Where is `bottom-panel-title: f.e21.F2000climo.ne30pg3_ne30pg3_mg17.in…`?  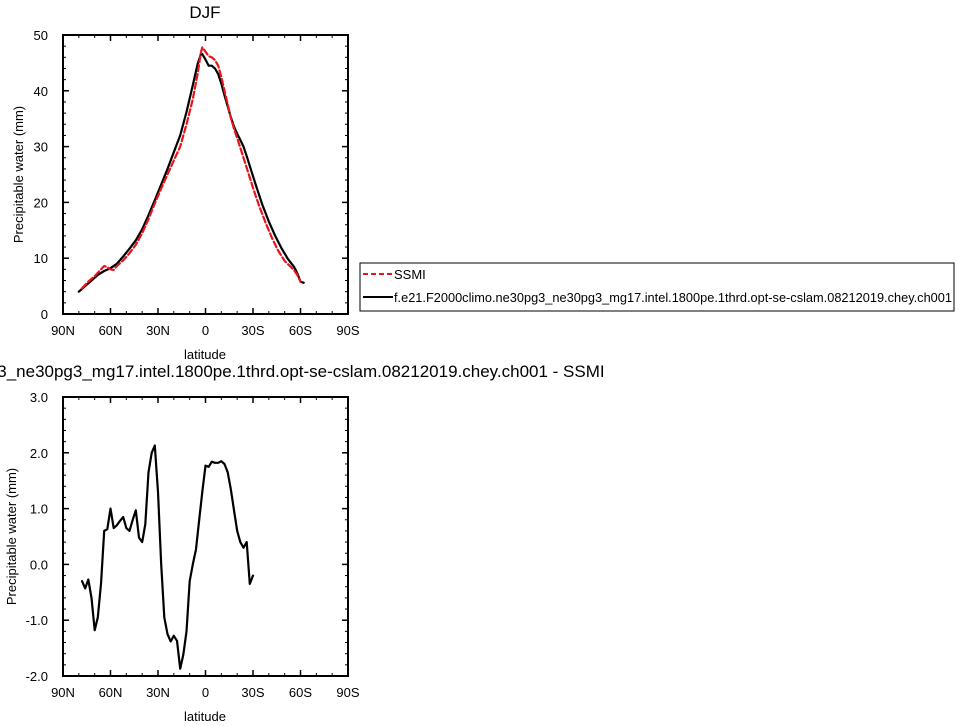
bottom-panel-title: f.e21.F2000climo.ne30pg3_ne30pg3_mg17.in… is located at coordinates (302, 371).